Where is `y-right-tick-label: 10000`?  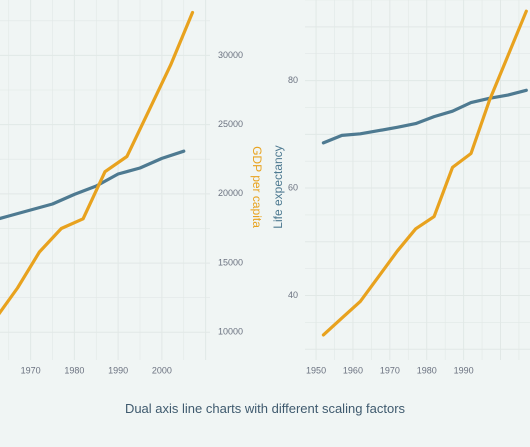 y-right-tick-label: 10000 is located at coordinates (230, 332).